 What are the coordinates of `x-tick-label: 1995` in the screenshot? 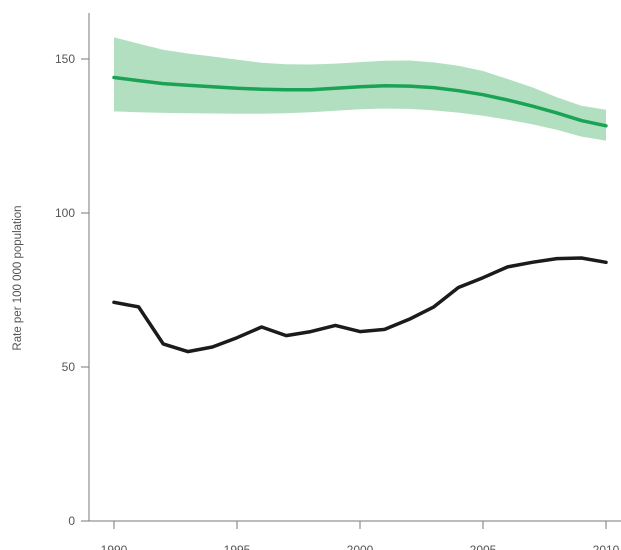 It's located at (237, 546).